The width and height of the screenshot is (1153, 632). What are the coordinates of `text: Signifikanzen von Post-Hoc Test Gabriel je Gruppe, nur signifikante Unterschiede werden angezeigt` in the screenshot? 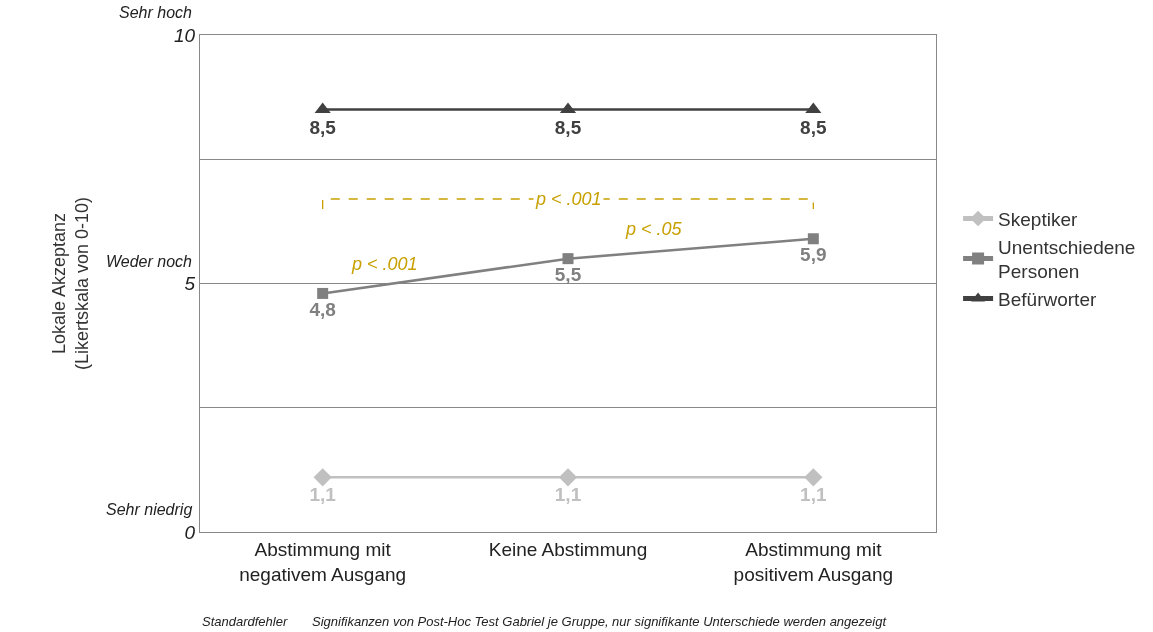 It's located at (600, 621).